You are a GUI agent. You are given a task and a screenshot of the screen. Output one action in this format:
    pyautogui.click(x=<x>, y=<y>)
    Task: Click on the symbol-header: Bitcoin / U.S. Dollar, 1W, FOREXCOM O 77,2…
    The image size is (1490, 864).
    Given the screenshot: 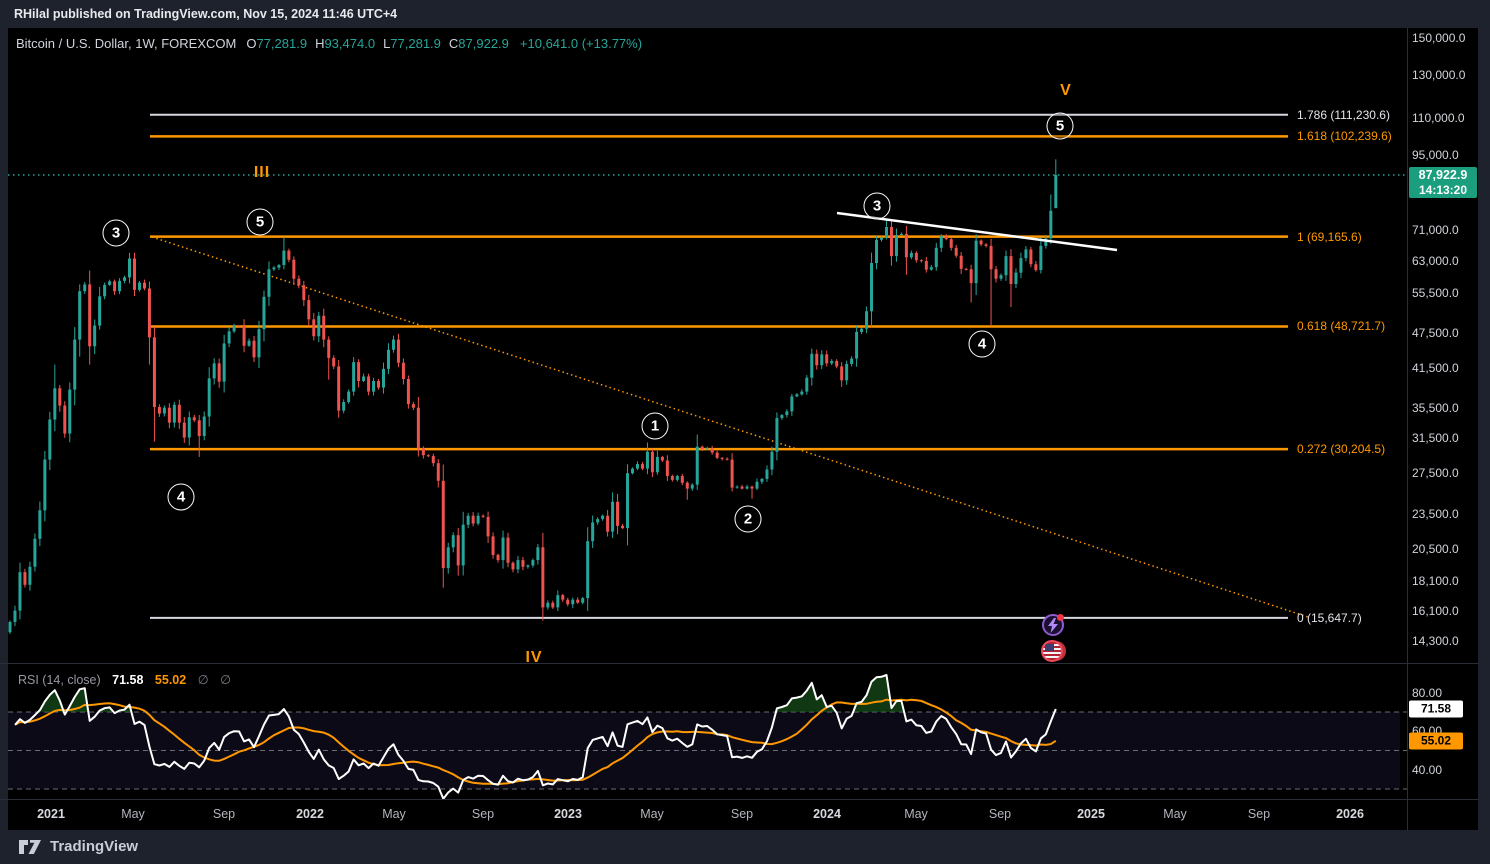 What is the action you would take?
    pyautogui.click(x=330, y=44)
    